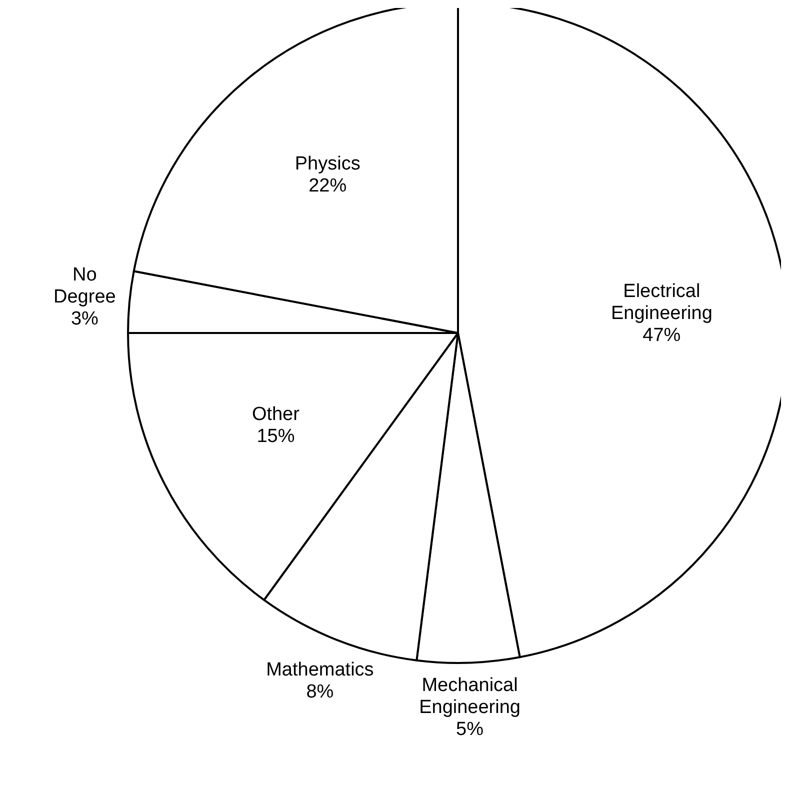  What do you see at coordinates (469, 696) in the screenshot?
I see `slice-label: Mechanical Engineering` at bounding box center [469, 696].